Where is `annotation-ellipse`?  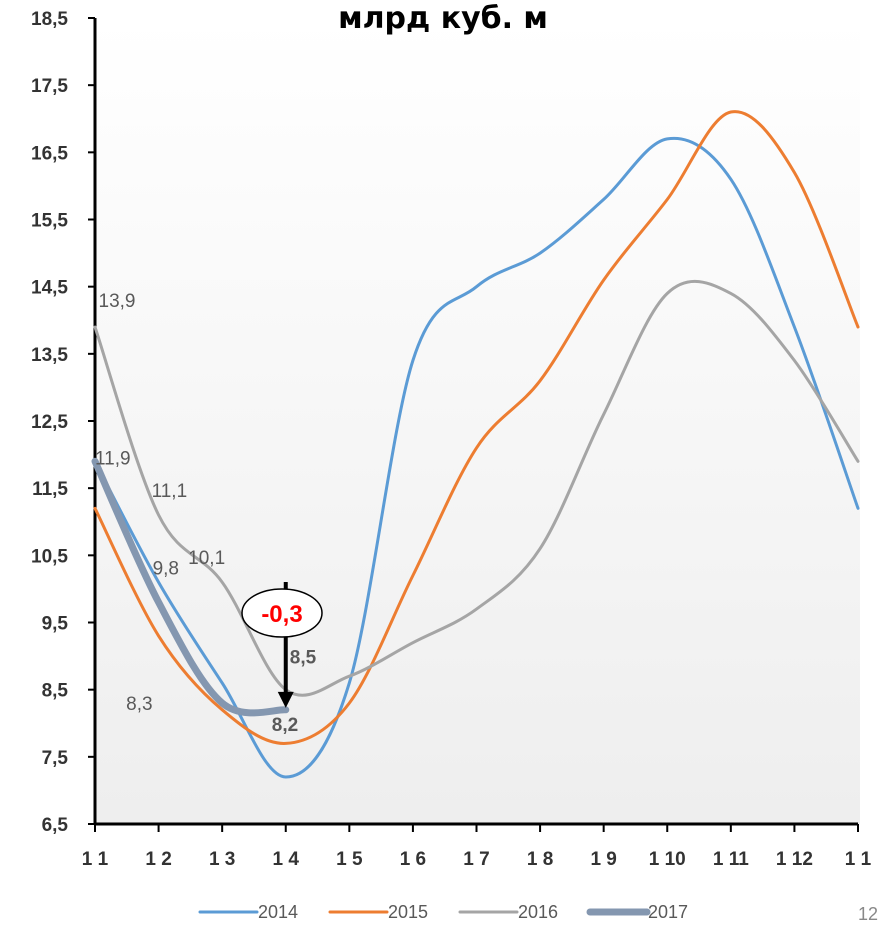 annotation-ellipse is located at coordinates (282, 613).